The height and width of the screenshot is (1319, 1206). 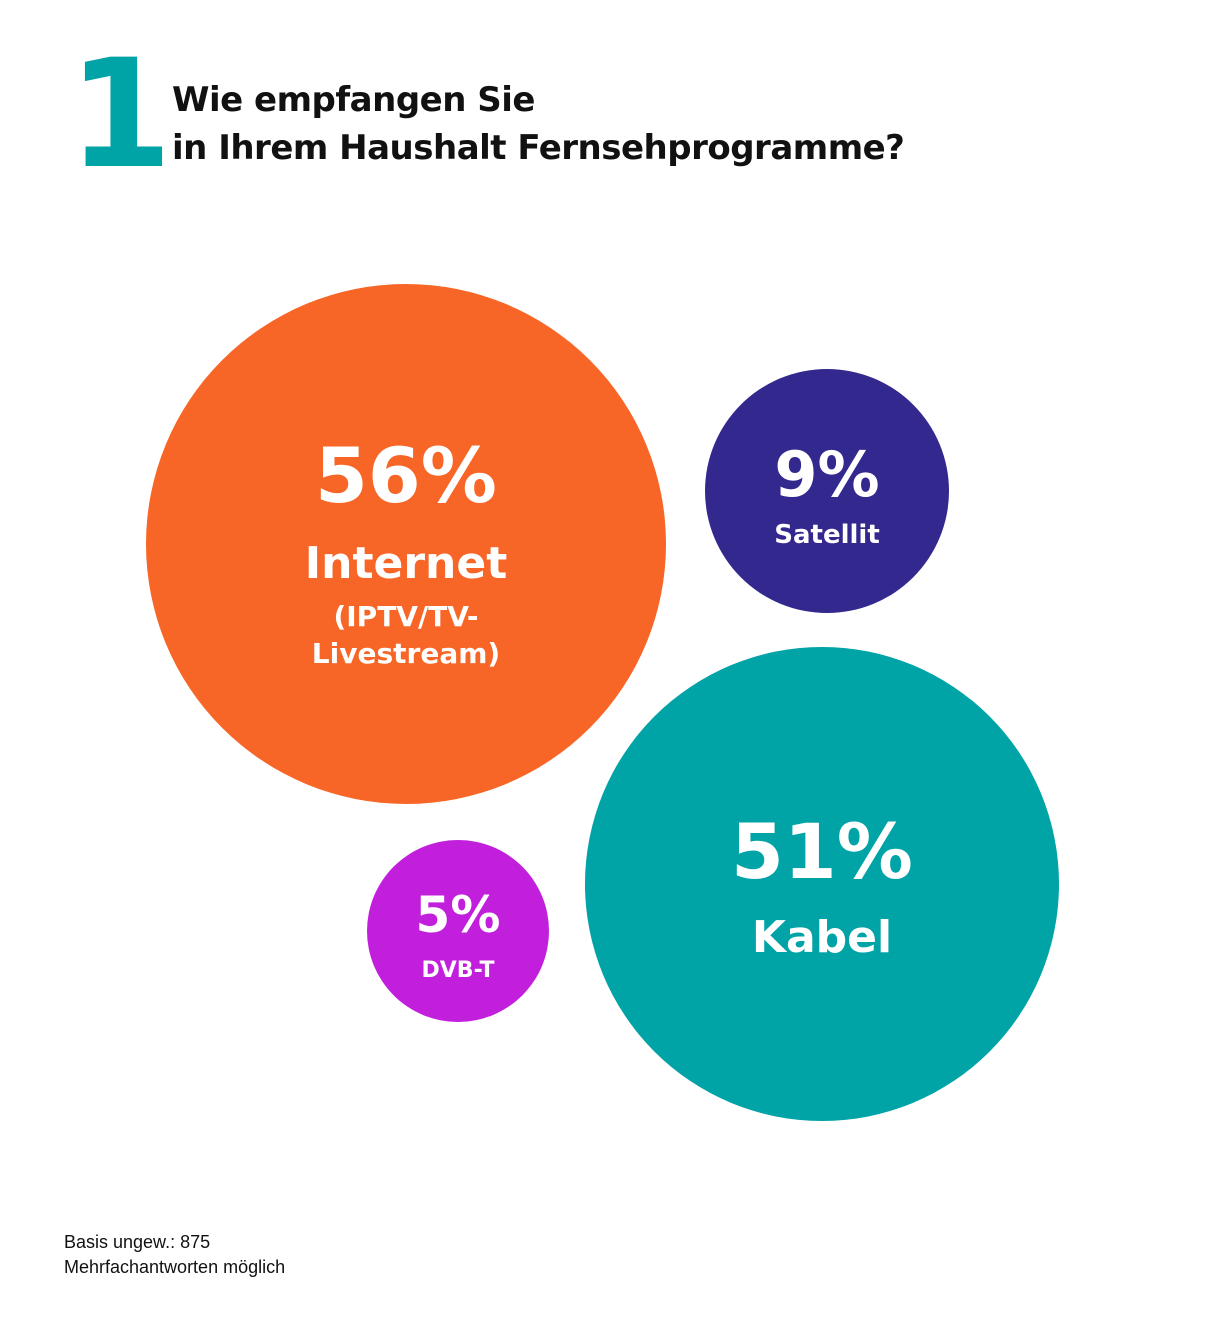 I want to click on bubble-satellit: 9% Satellit, so click(x=827, y=491).